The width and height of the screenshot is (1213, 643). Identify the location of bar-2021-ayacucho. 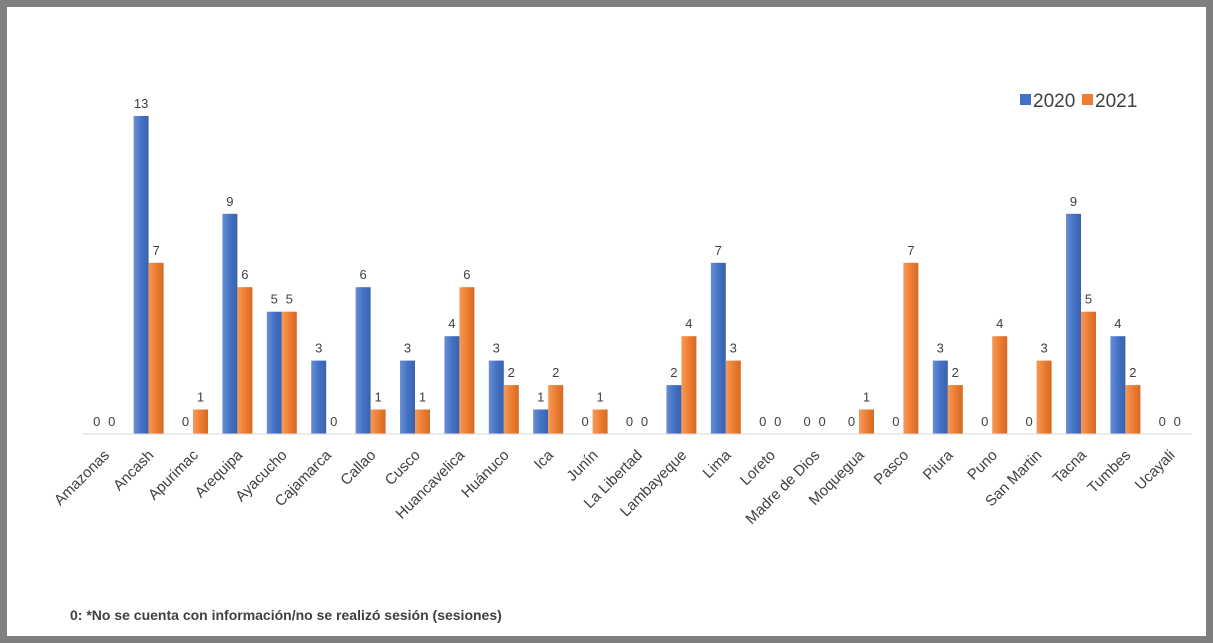
(289, 372).